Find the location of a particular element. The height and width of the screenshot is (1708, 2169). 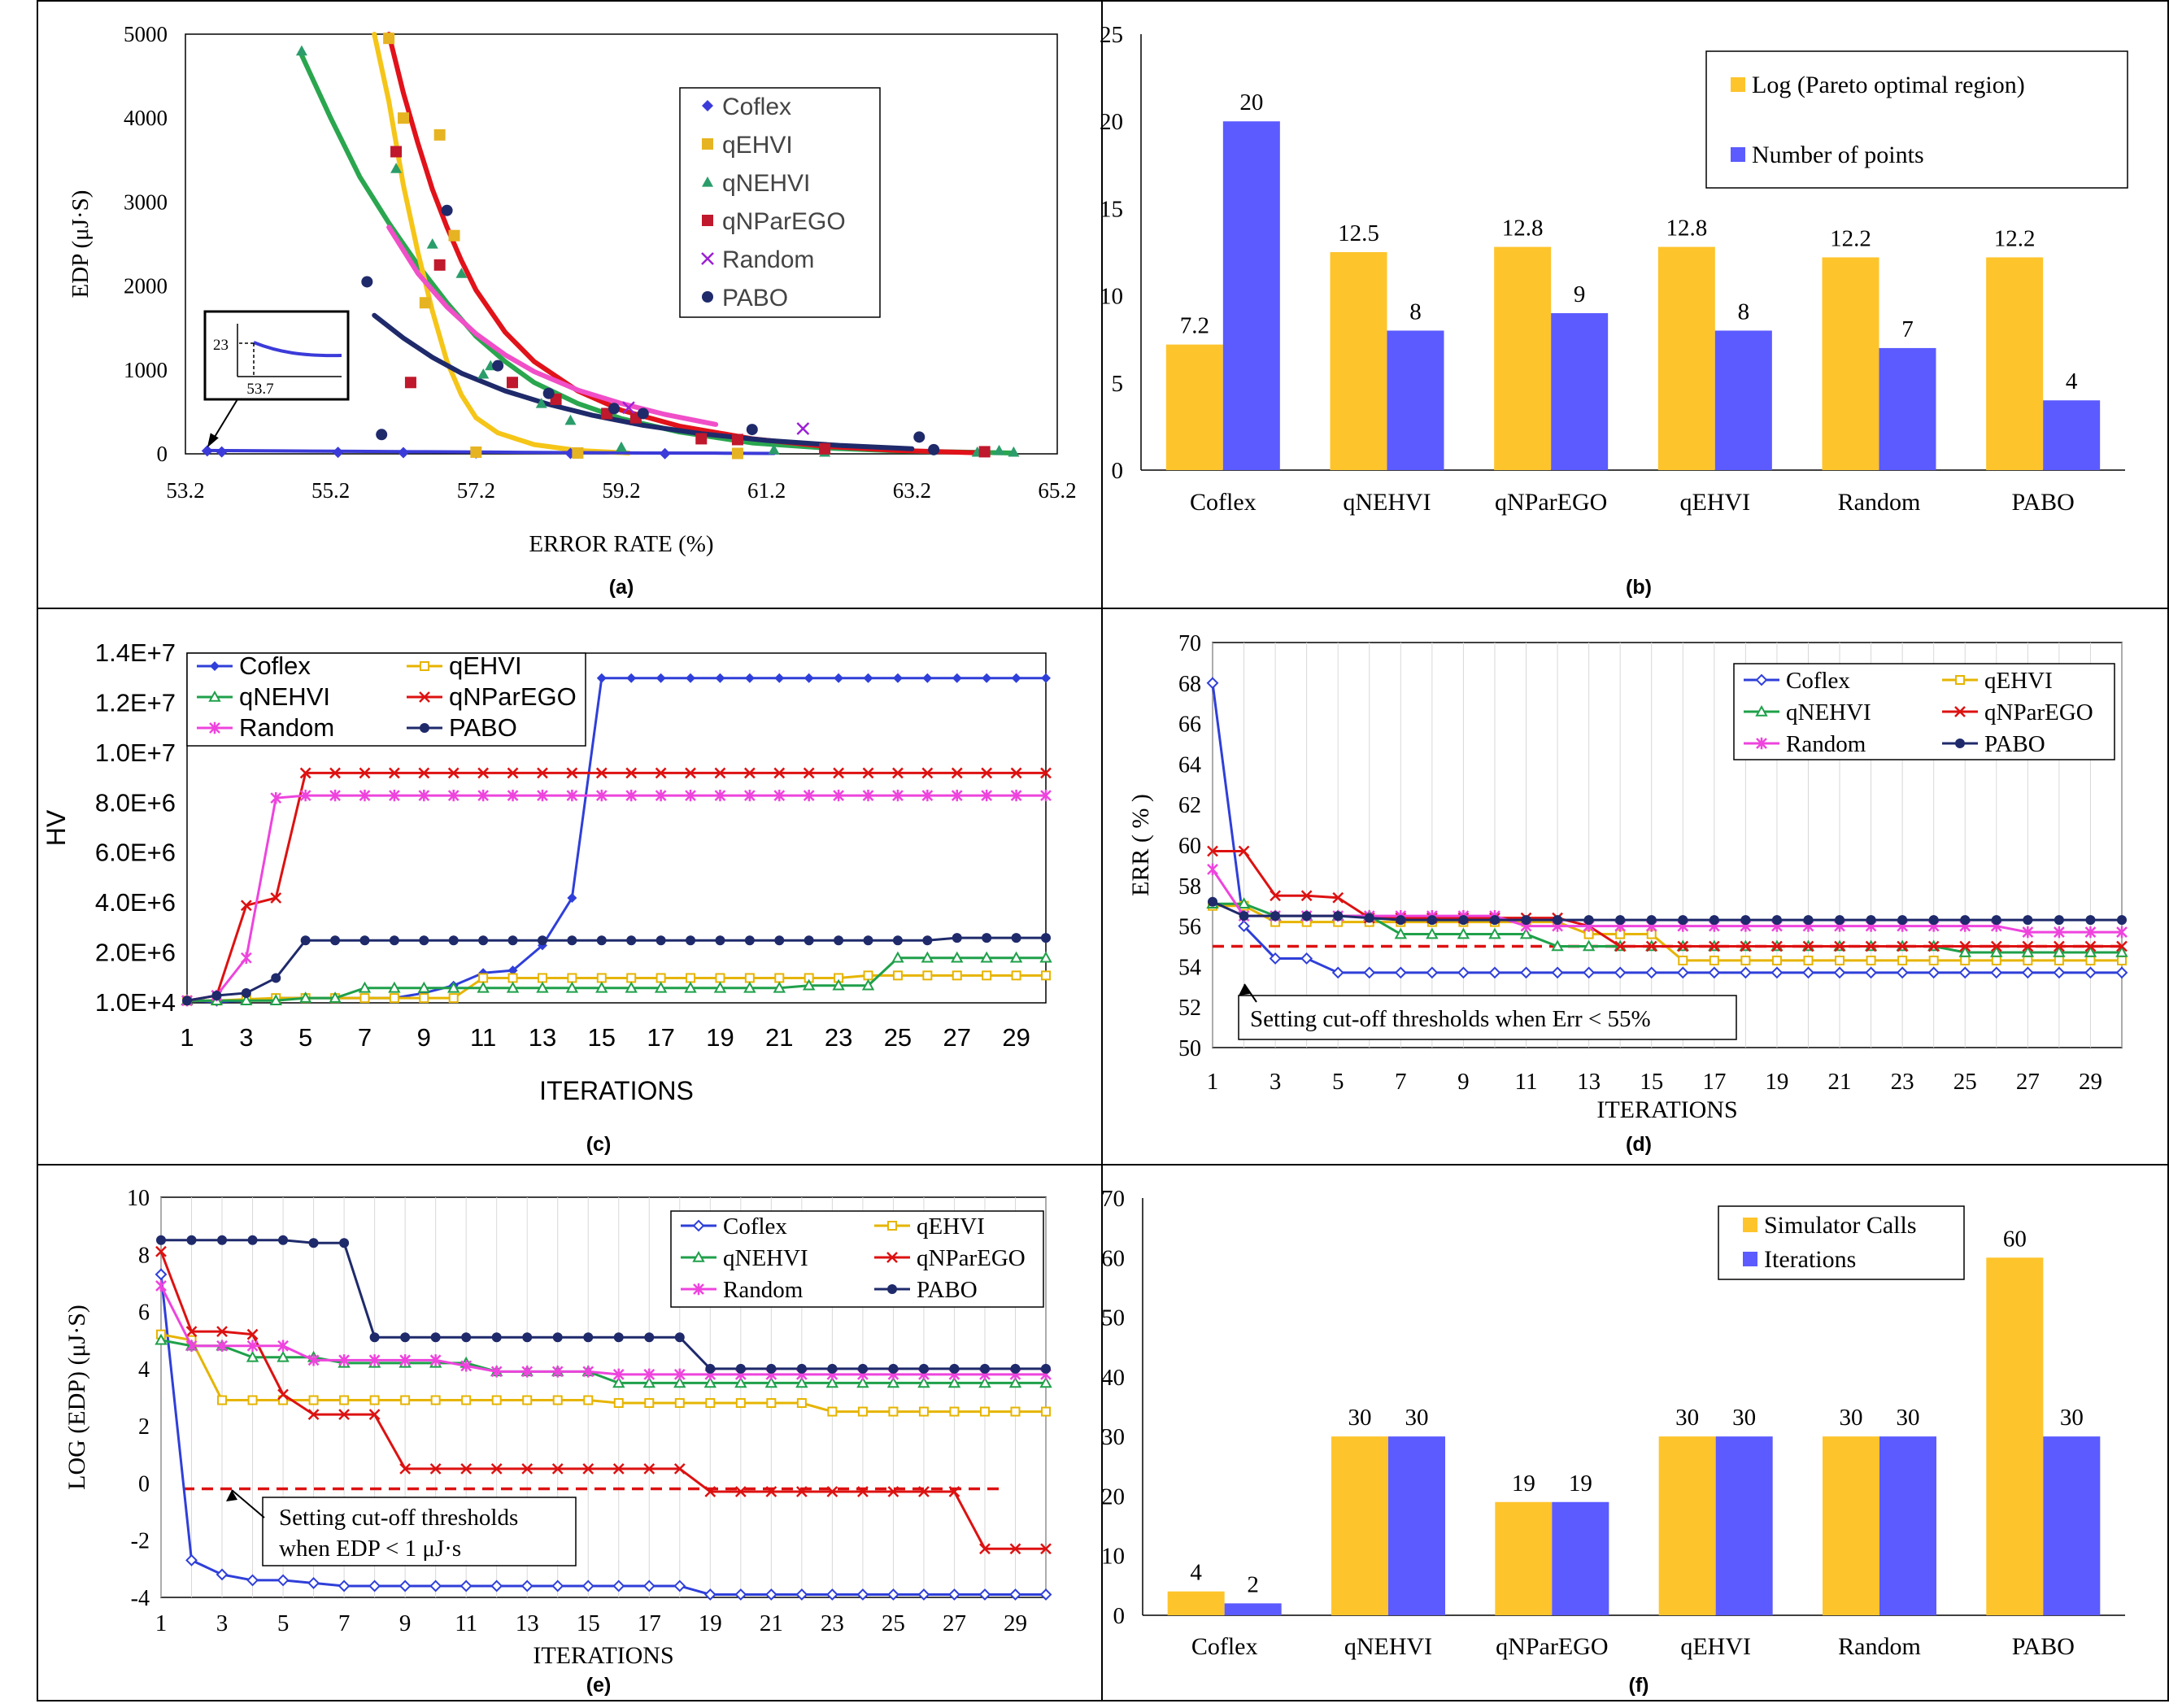

legend-swatch-Number of points is located at coordinates (1738, 154).